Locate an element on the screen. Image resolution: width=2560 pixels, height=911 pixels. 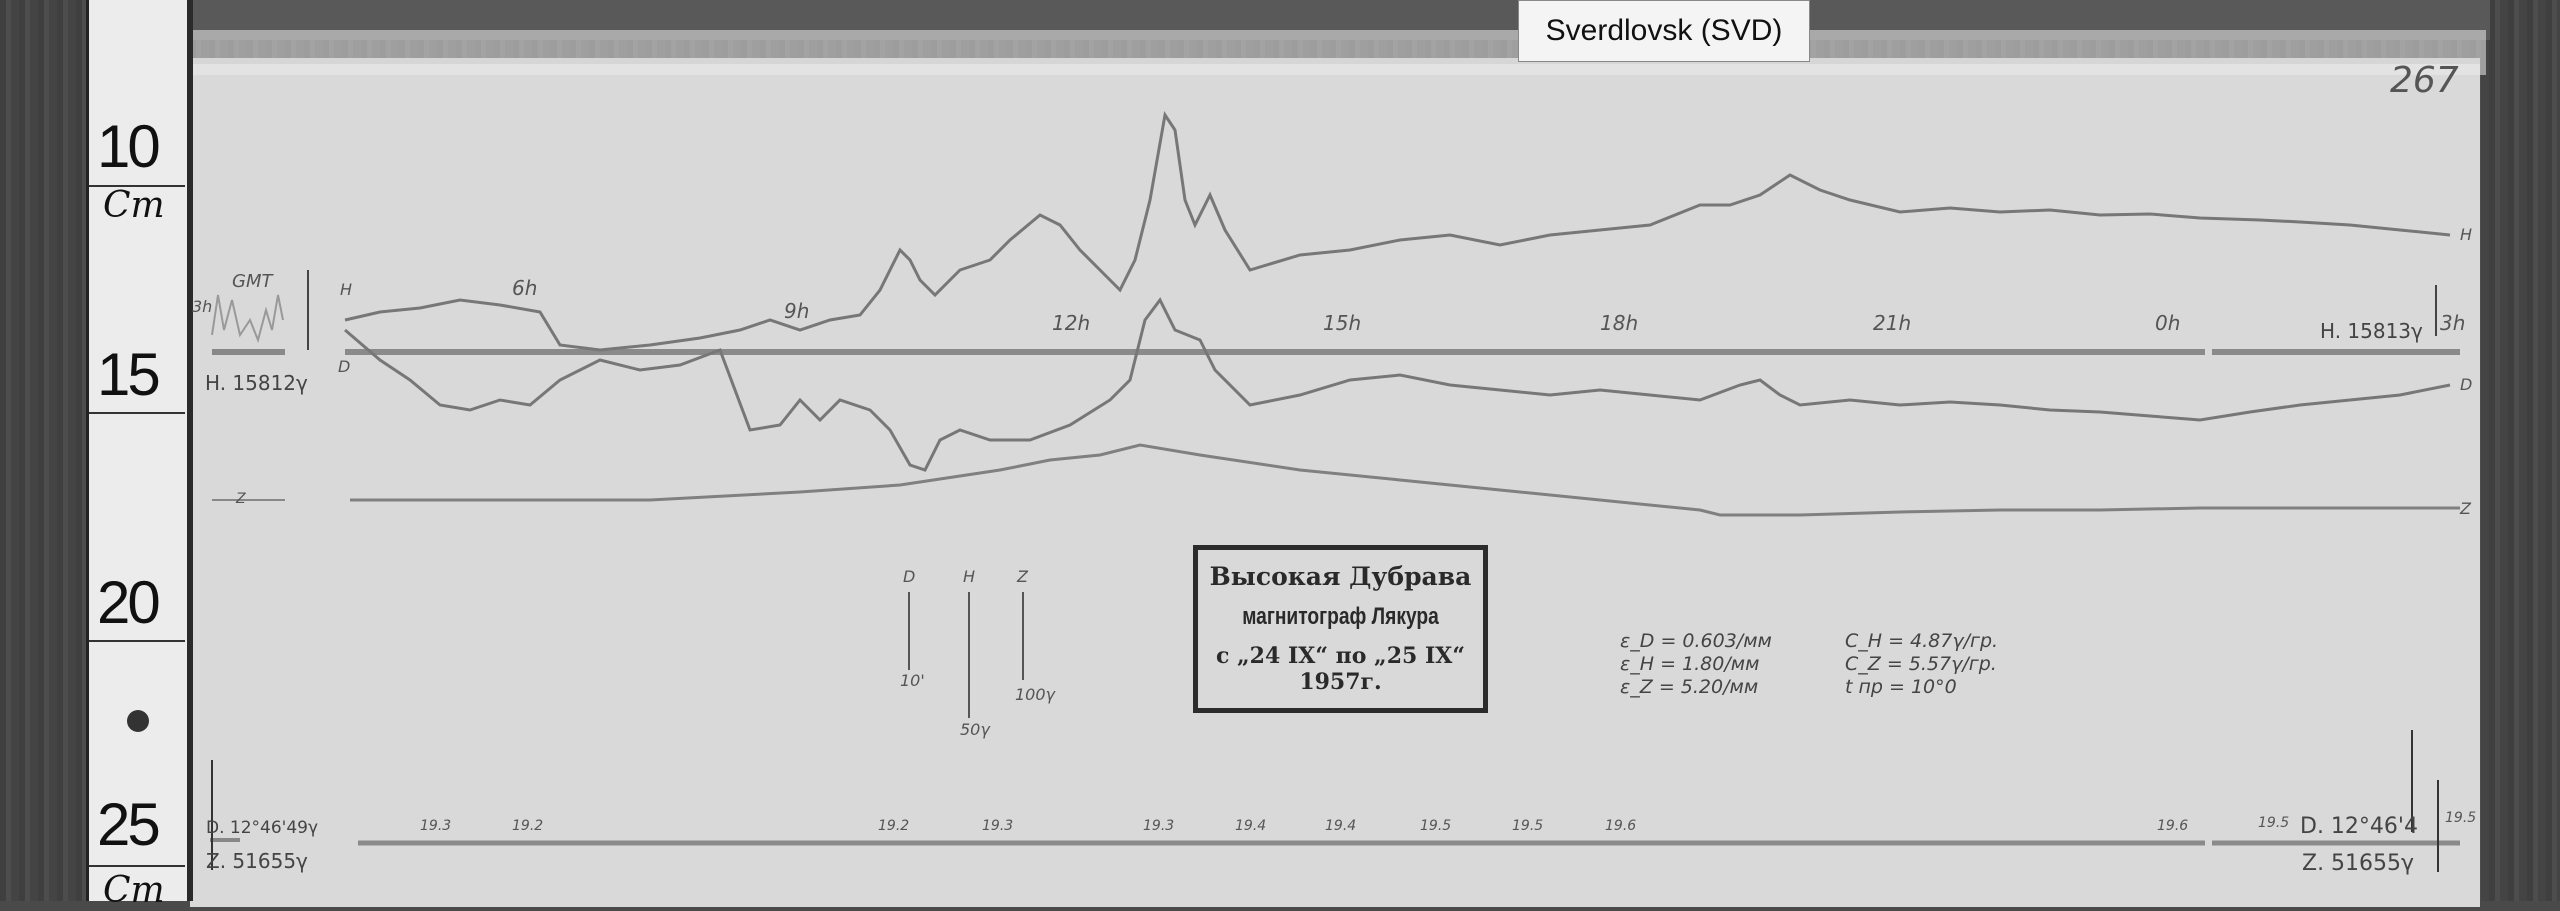
stamp-line-2: магнитограф Лякура is located at coordinates (1340, 616).